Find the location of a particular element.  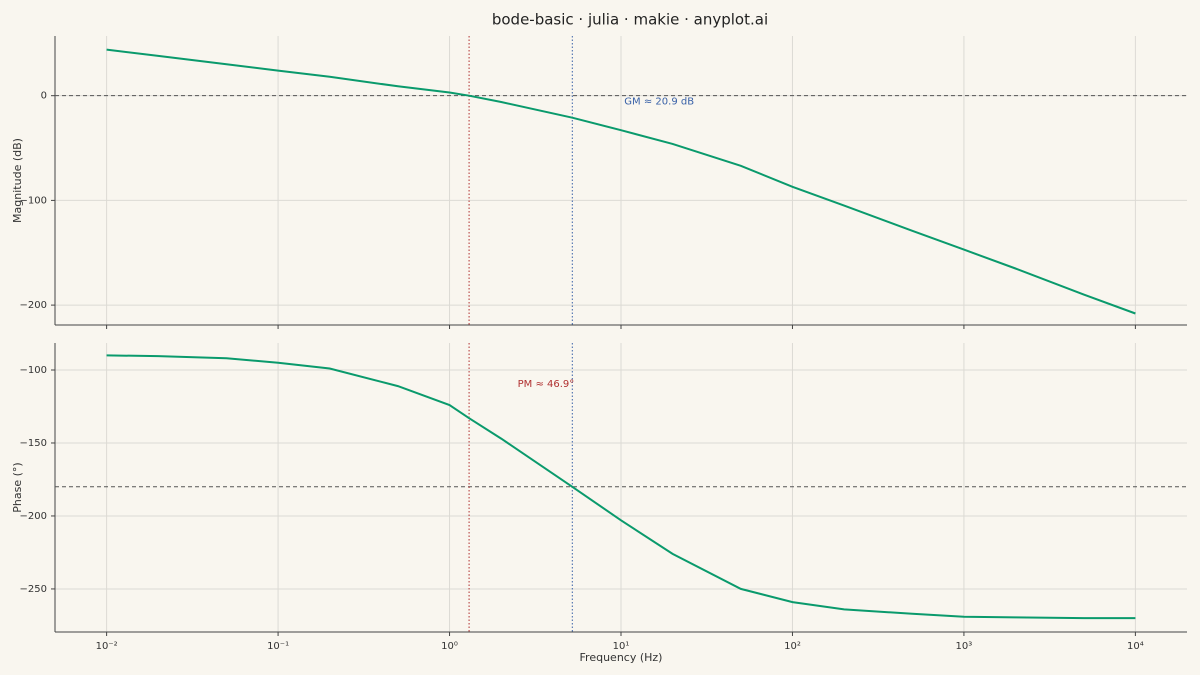

annotation: GM ≈ 20.9 dB is located at coordinates (659, 102).